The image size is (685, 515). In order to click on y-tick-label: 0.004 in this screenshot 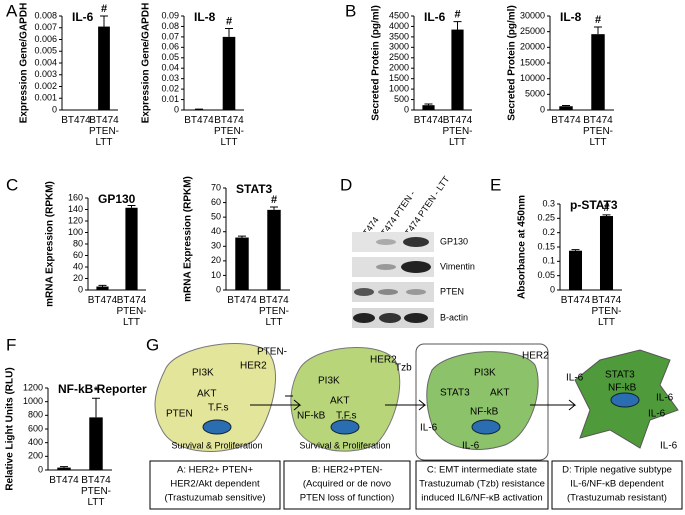, I will do `click(45, 62)`.